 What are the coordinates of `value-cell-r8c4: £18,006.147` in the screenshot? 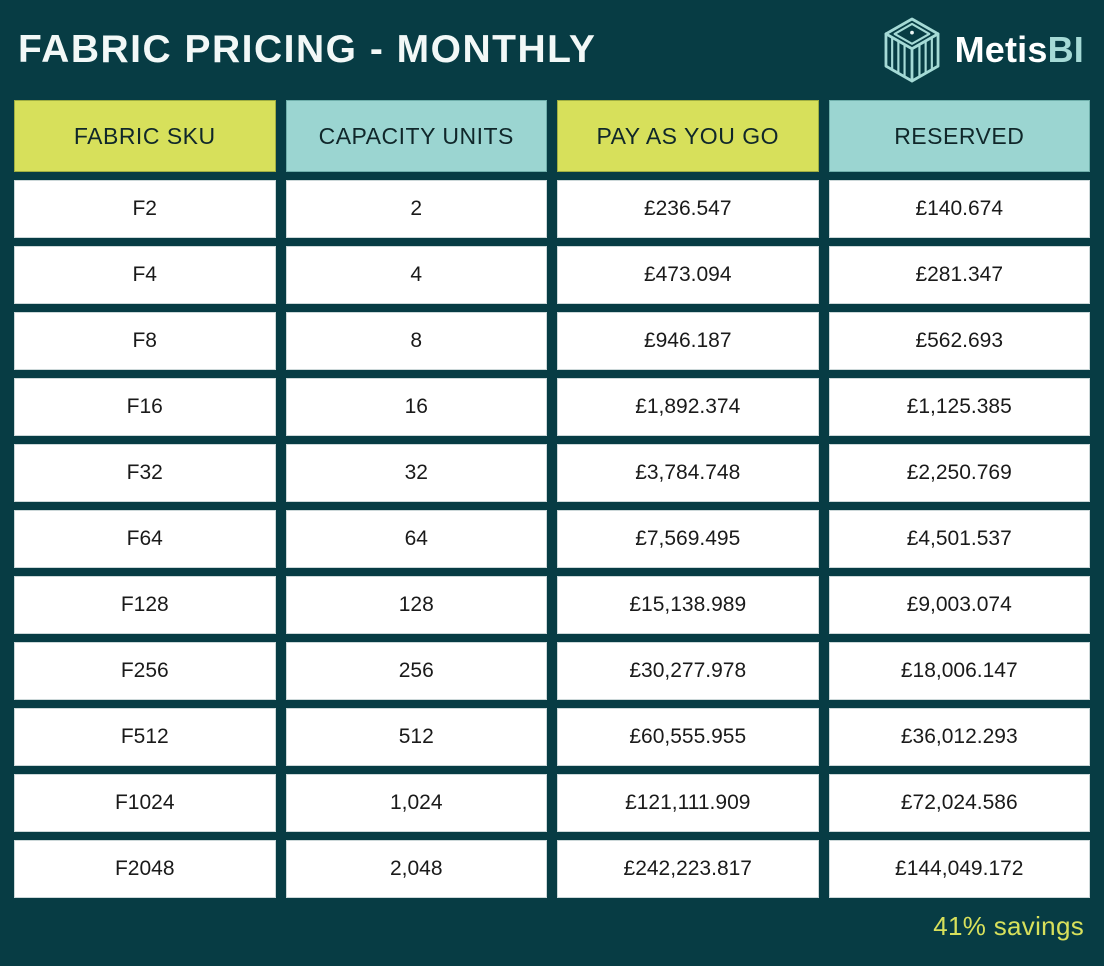 It's located at (959, 671).